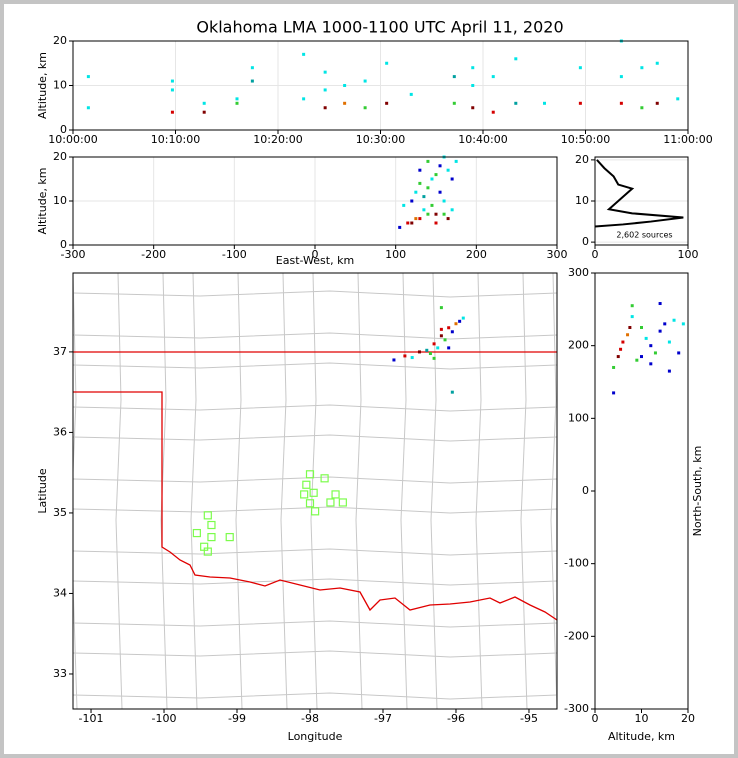 Image resolution: width=738 pixels, height=758 pixels. I want to click on x-tick-label: -95, so click(529, 718).